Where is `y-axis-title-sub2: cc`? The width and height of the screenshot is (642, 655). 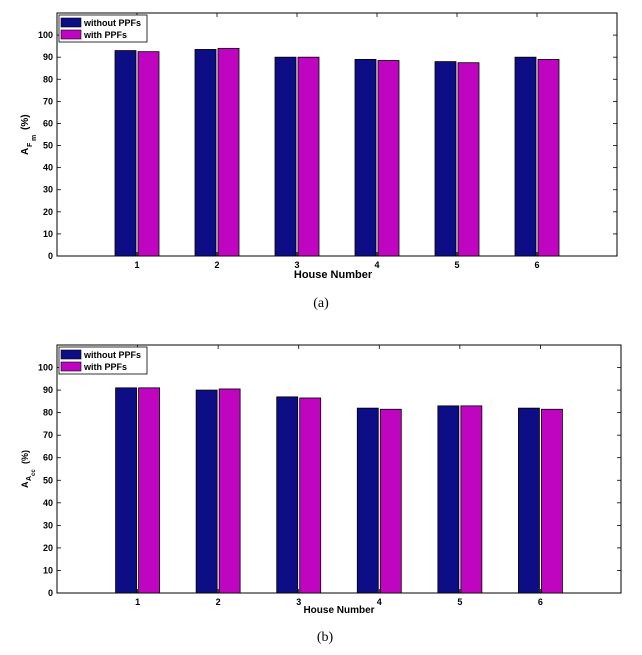
y-axis-title-sub2: cc is located at coordinates (34, 472).